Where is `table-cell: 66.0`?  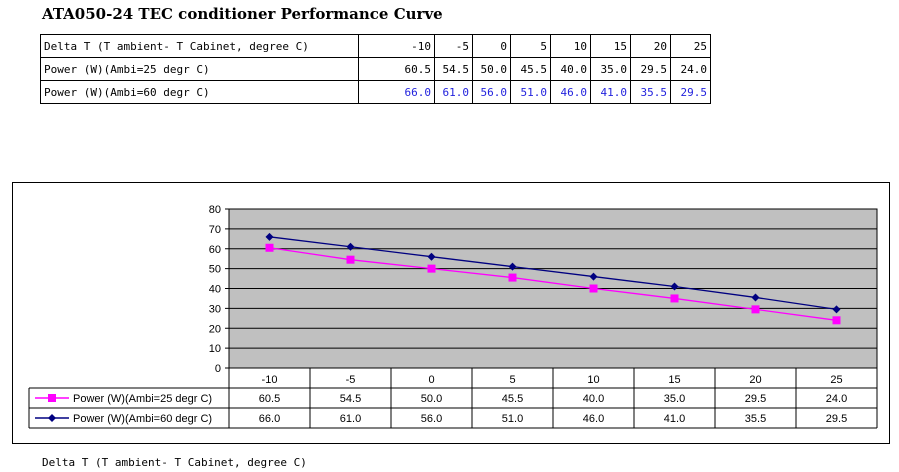 table-cell: 66.0 is located at coordinates (396, 92).